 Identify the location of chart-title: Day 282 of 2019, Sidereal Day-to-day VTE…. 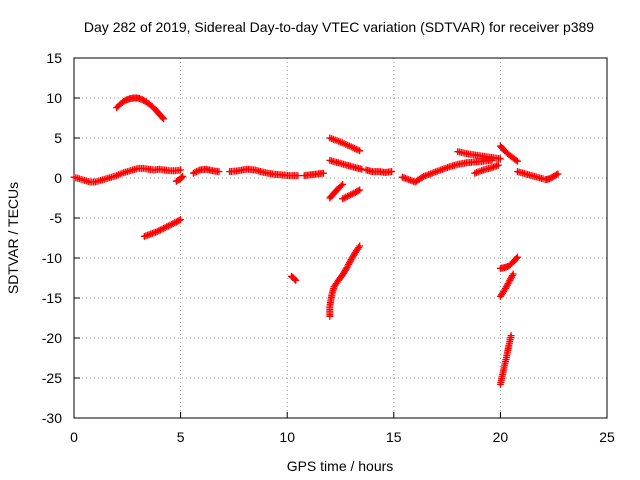
(339, 27).